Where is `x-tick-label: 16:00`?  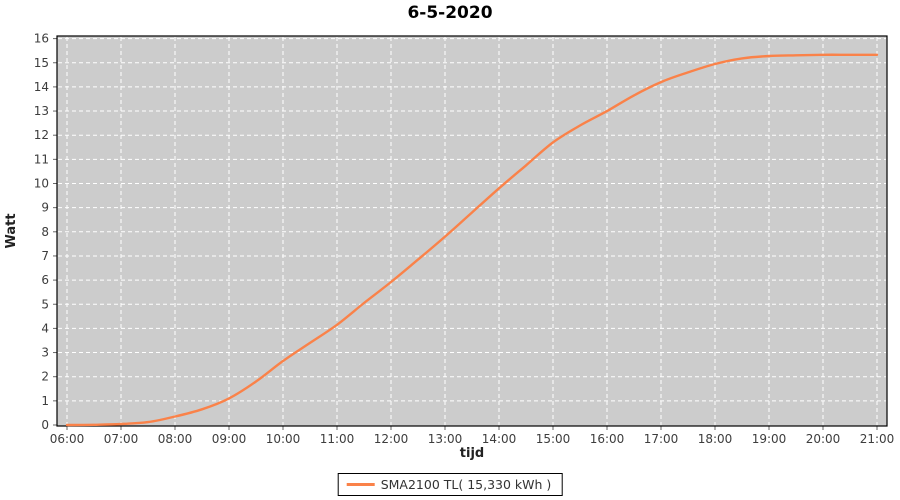
x-tick-label: 16:00 is located at coordinates (607, 439).